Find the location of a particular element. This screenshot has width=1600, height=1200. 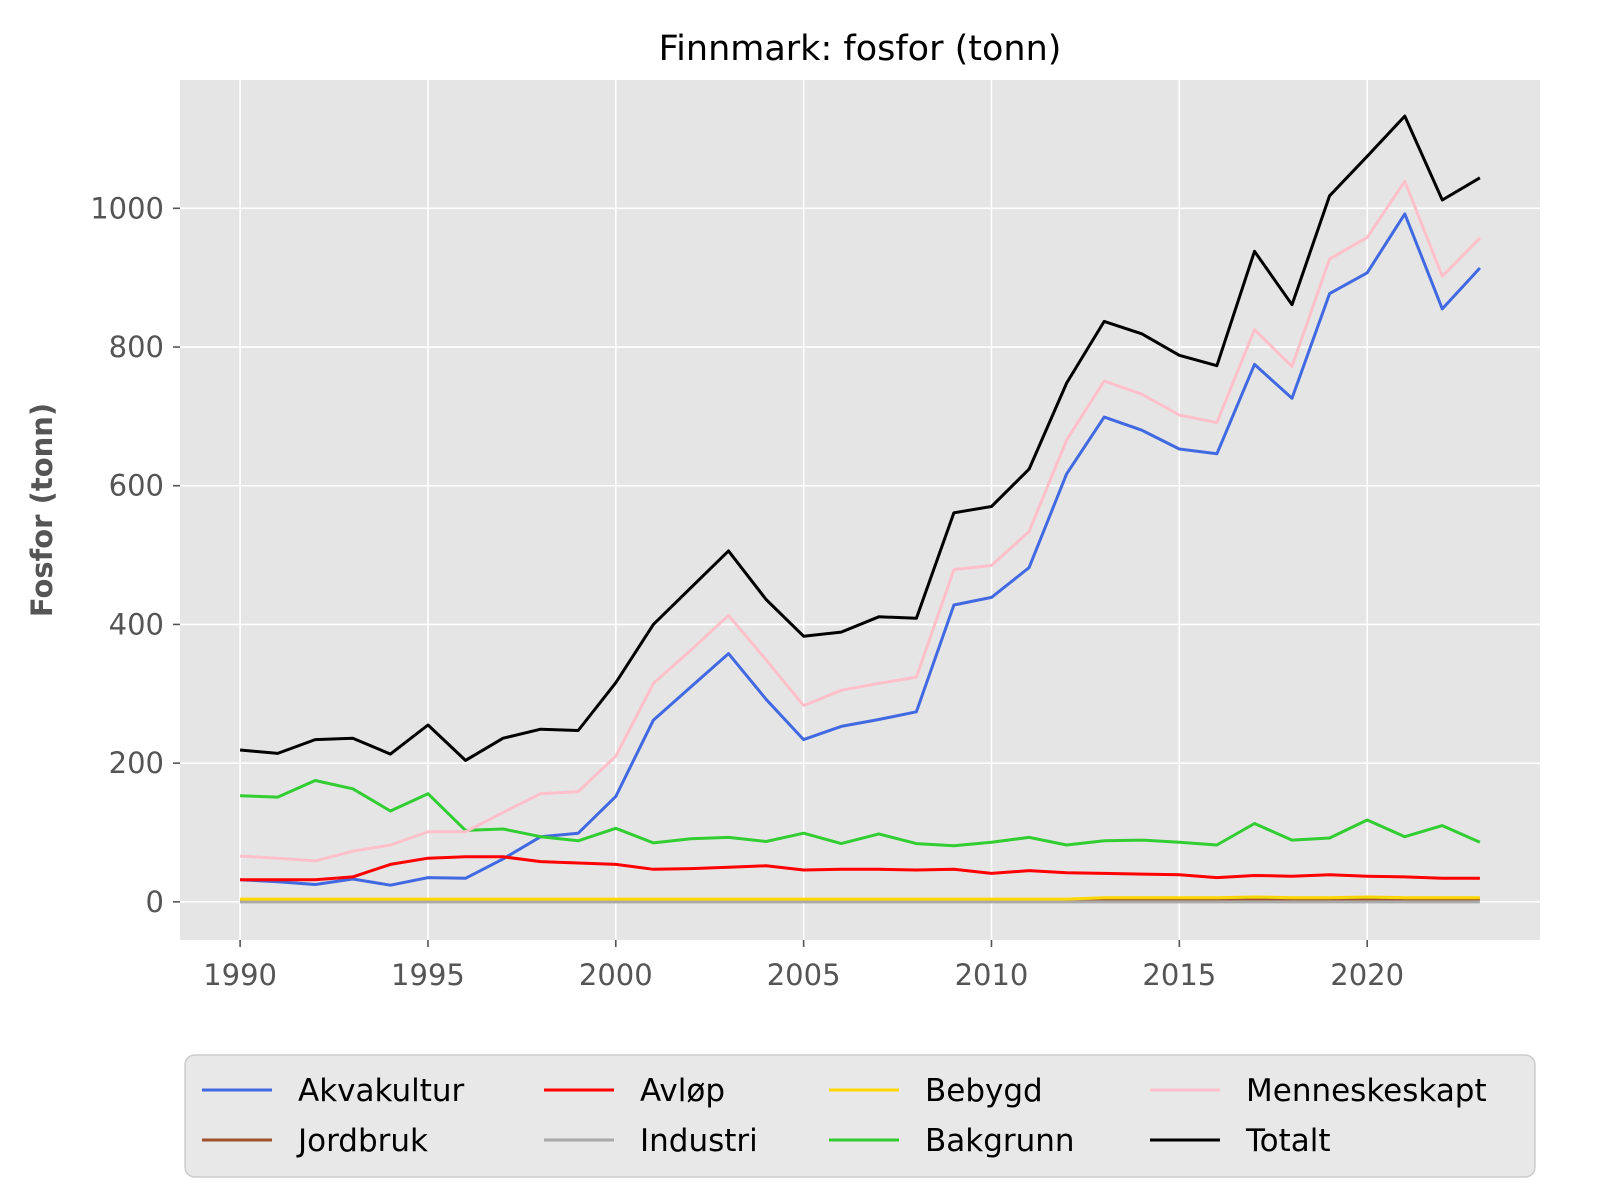

y-tick-label: 400 is located at coordinates (136, 624).